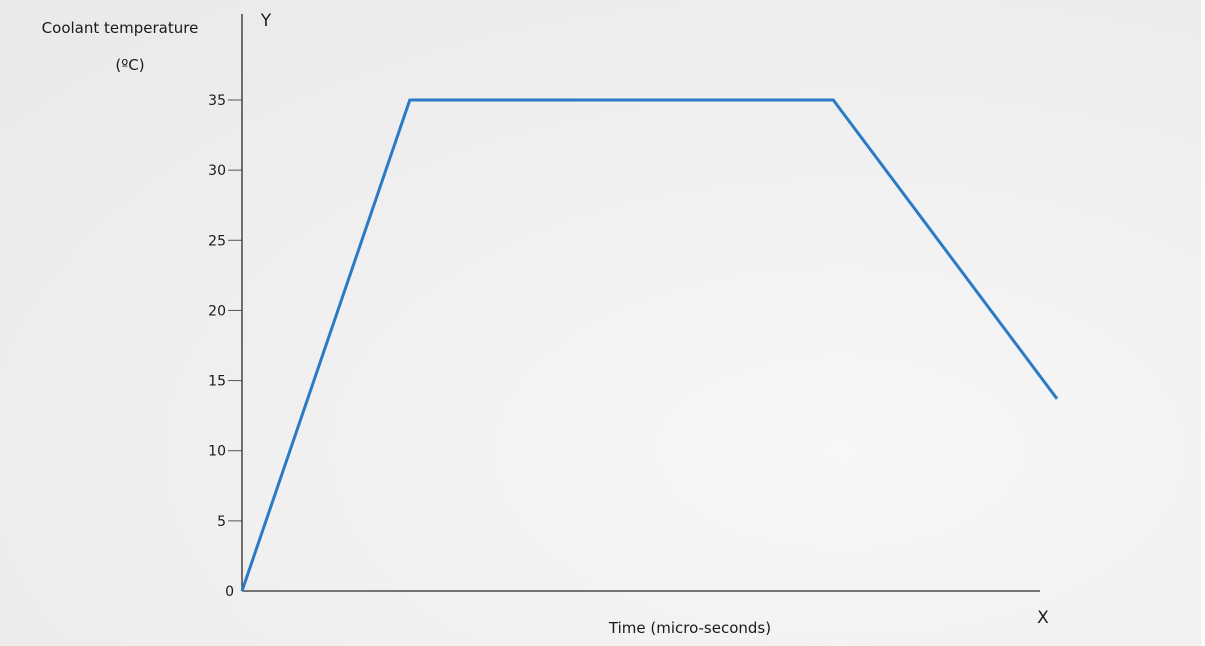 This screenshot has height=646, width=1205. I want to click on y-tick-label: 0, so click(229, 592).